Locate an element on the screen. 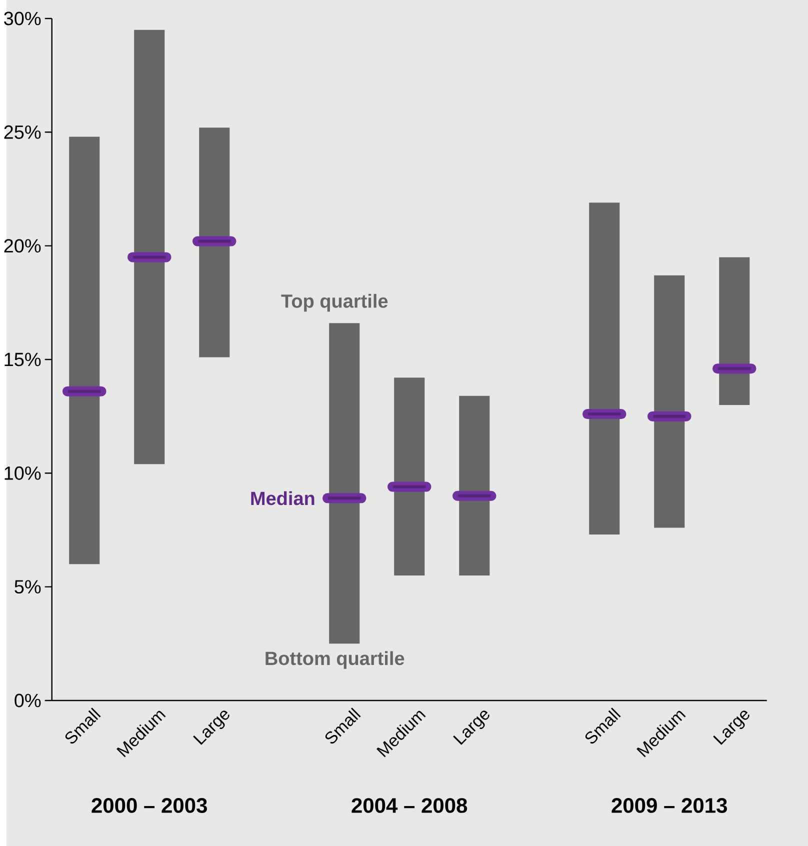 Image resolution: width=808 pixels, height=846 pixels. y-tick-label: 15% is located at coordinates (22, 359).